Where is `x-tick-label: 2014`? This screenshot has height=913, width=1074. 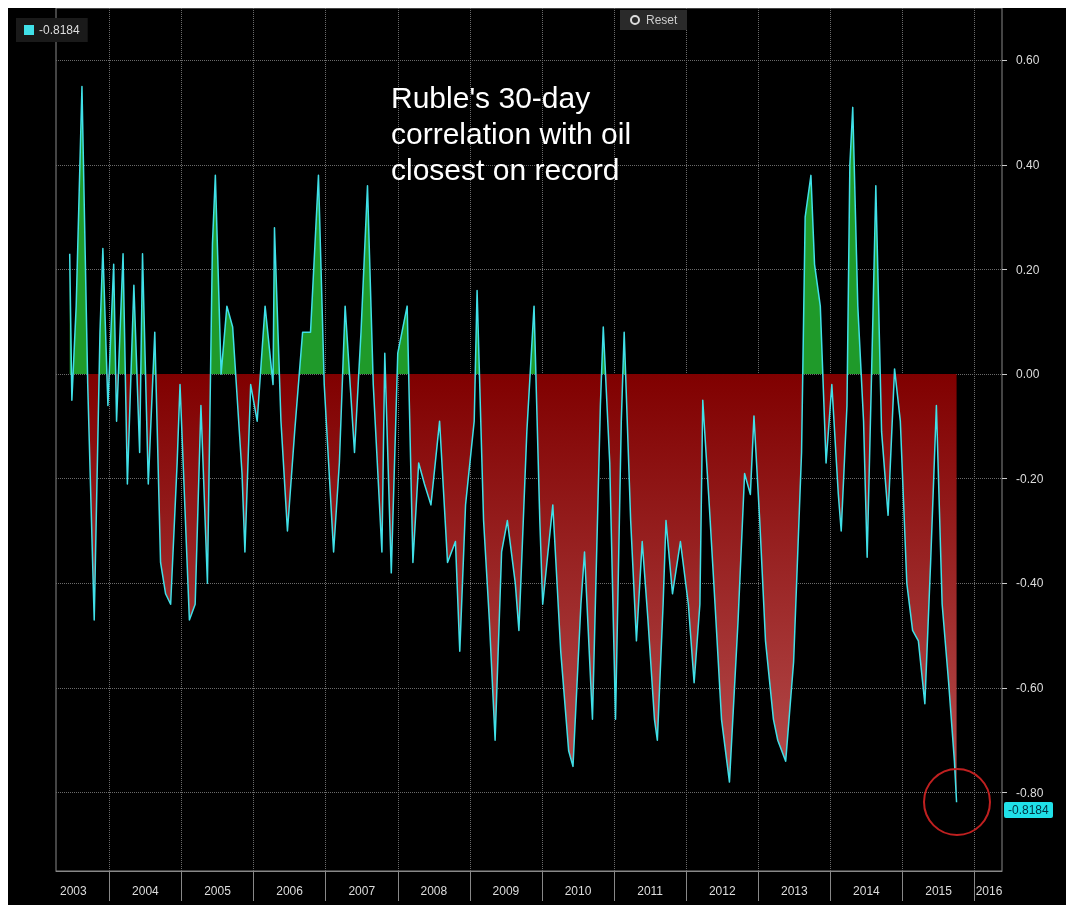 x-tick-label: 2014 is located at coordinates (867, 891).